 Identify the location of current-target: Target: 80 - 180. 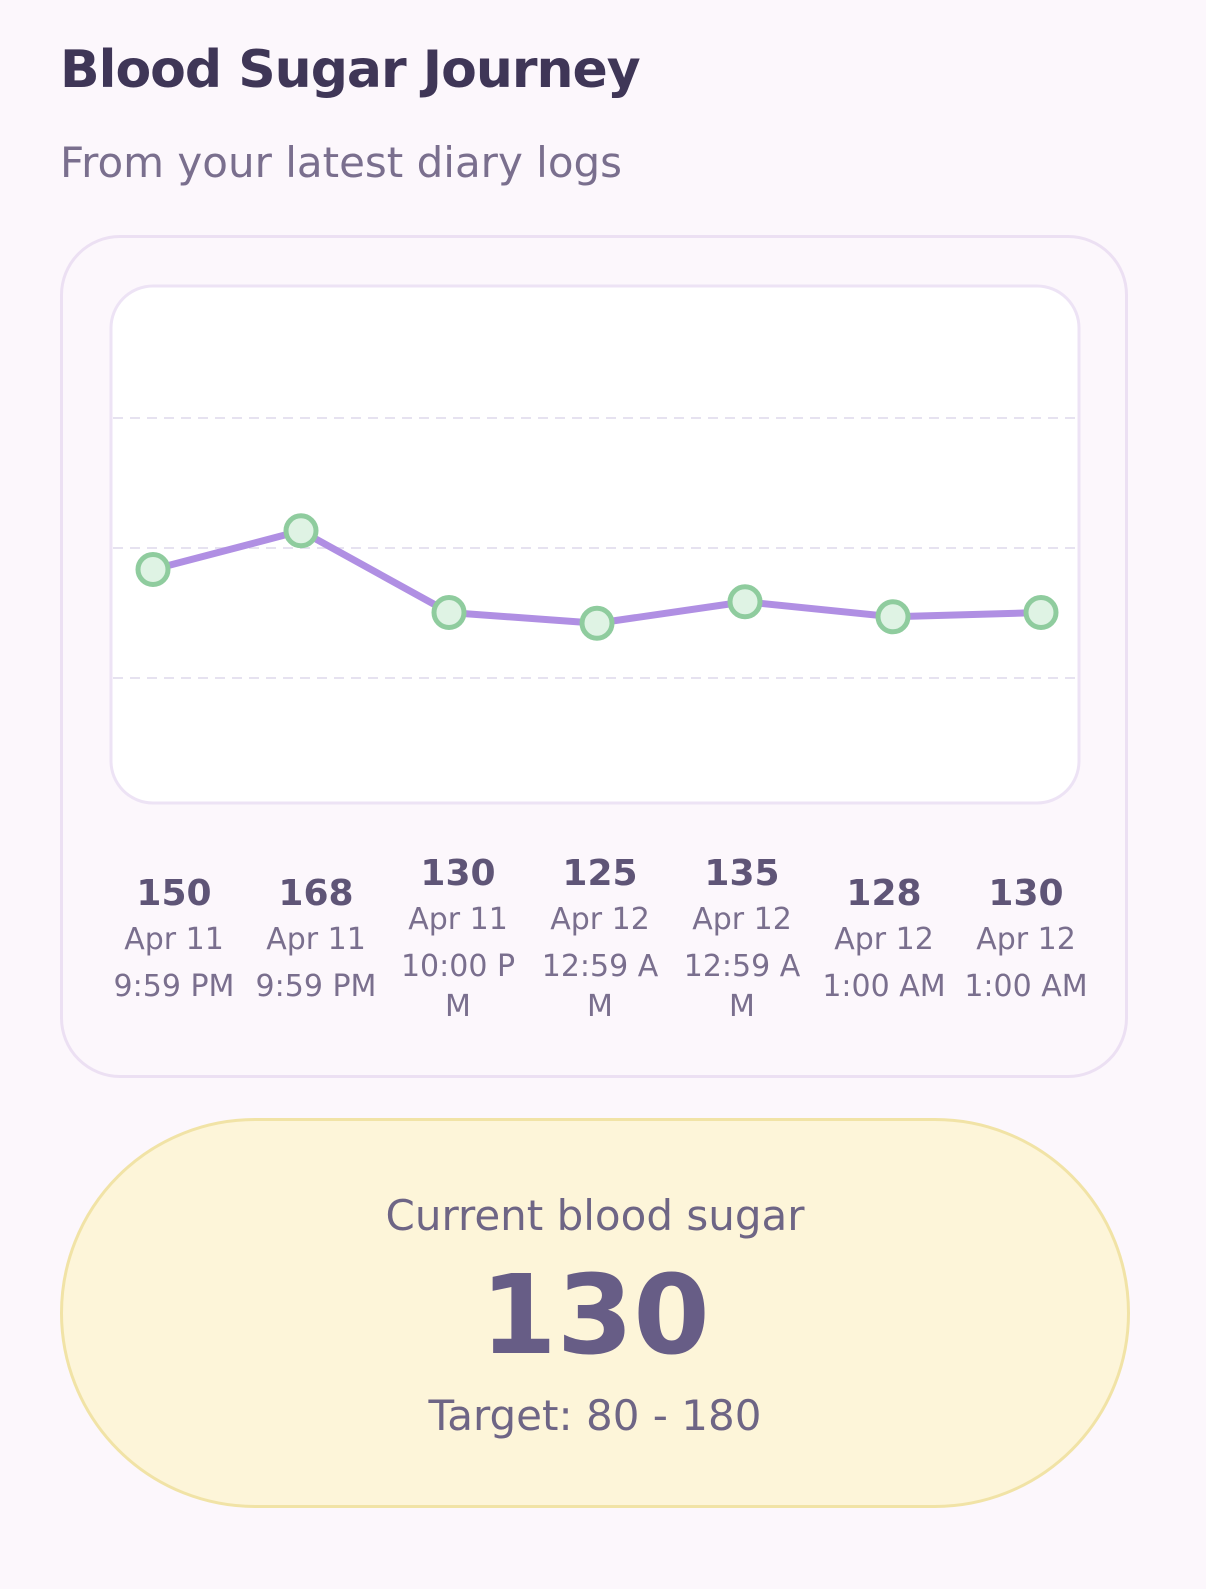
(595, 1415).